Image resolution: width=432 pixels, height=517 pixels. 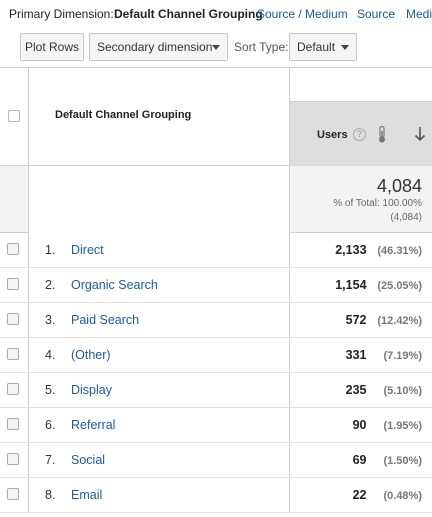 What do you see at coordinates (359, 460) in the screenshot?
I see `row-users-value: 69` at bounding box center [359, 460].